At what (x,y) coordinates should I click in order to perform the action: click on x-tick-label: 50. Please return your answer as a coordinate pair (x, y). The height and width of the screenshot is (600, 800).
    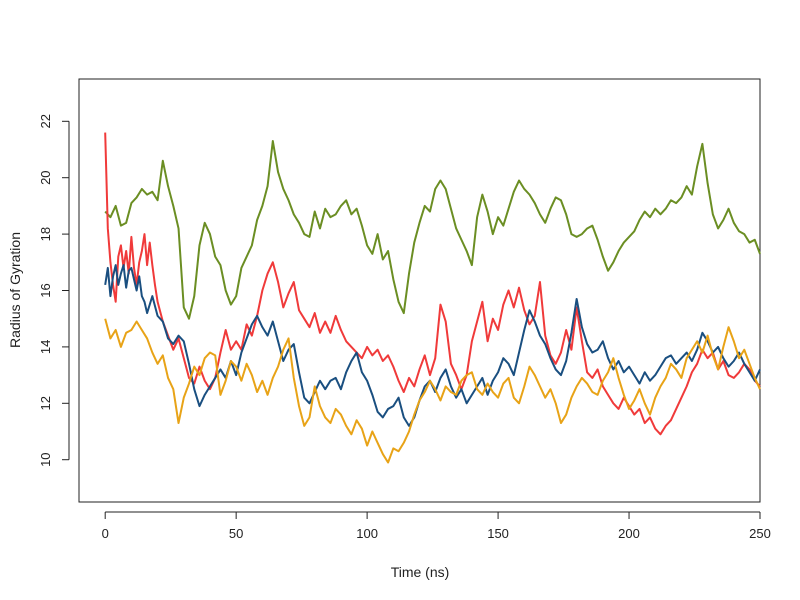
    Looking at the image, I should click on (236, 533).